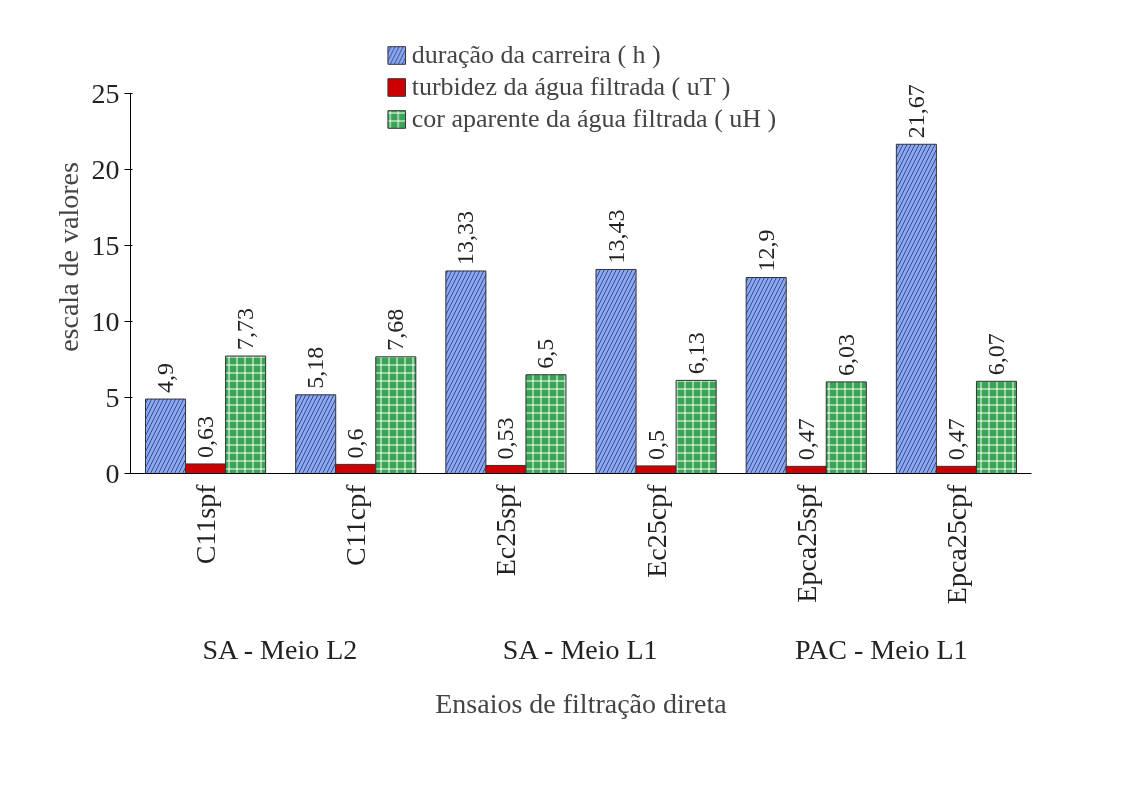 This screenshot has height=793, width=1141. What do you see at coordinates (995, 354) in the screenshot?
I see `text: 6,07` at bounding box center [995, 354].